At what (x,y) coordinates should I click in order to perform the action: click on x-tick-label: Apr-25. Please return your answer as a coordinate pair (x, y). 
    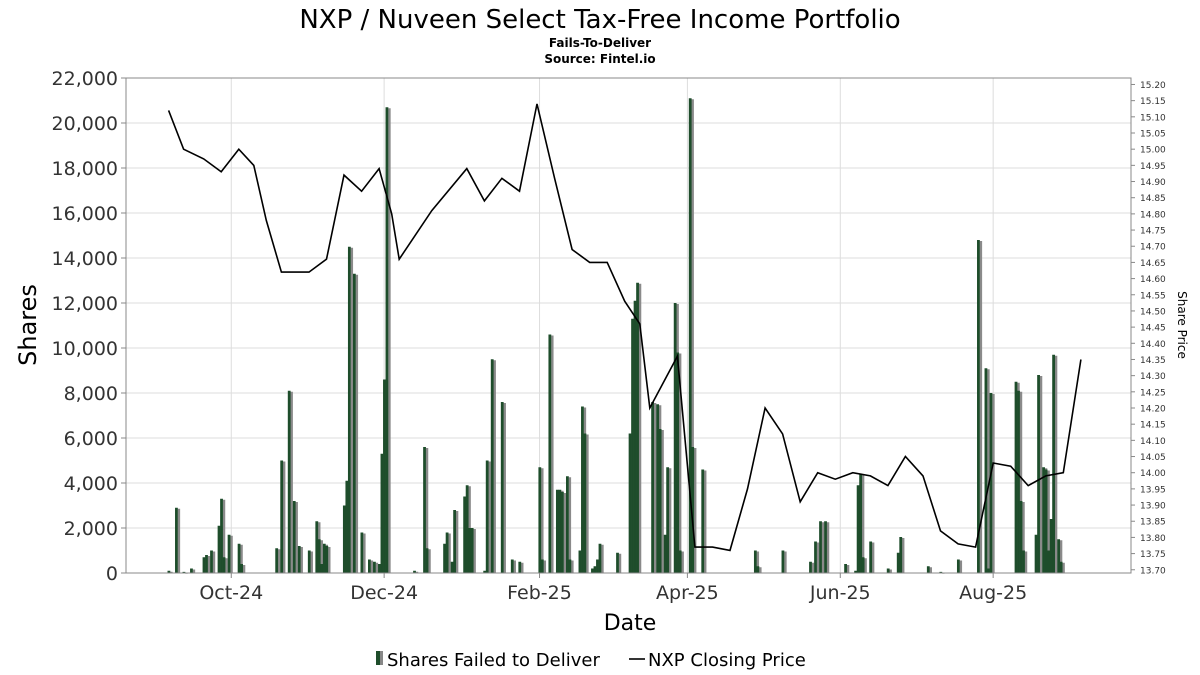
    Looking at the image, I should click on (687, 593).